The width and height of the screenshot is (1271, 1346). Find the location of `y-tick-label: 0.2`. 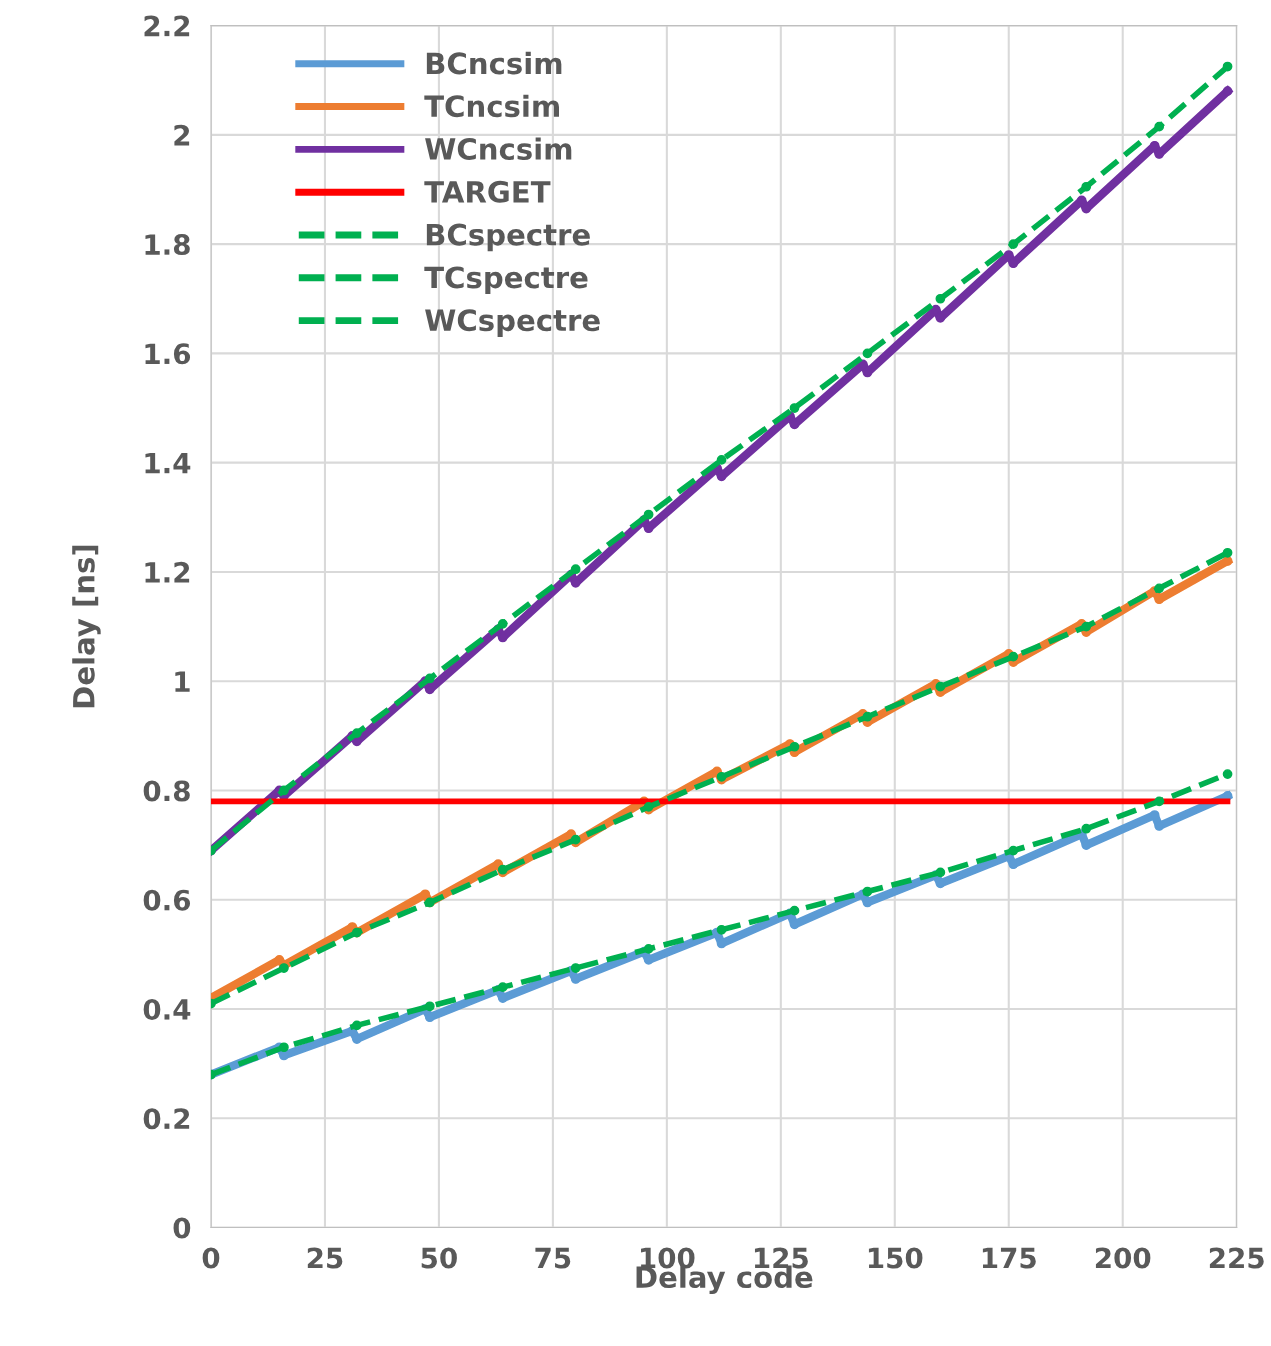

y-tick-label: 0.2 is located at coordinates (166, 1119).